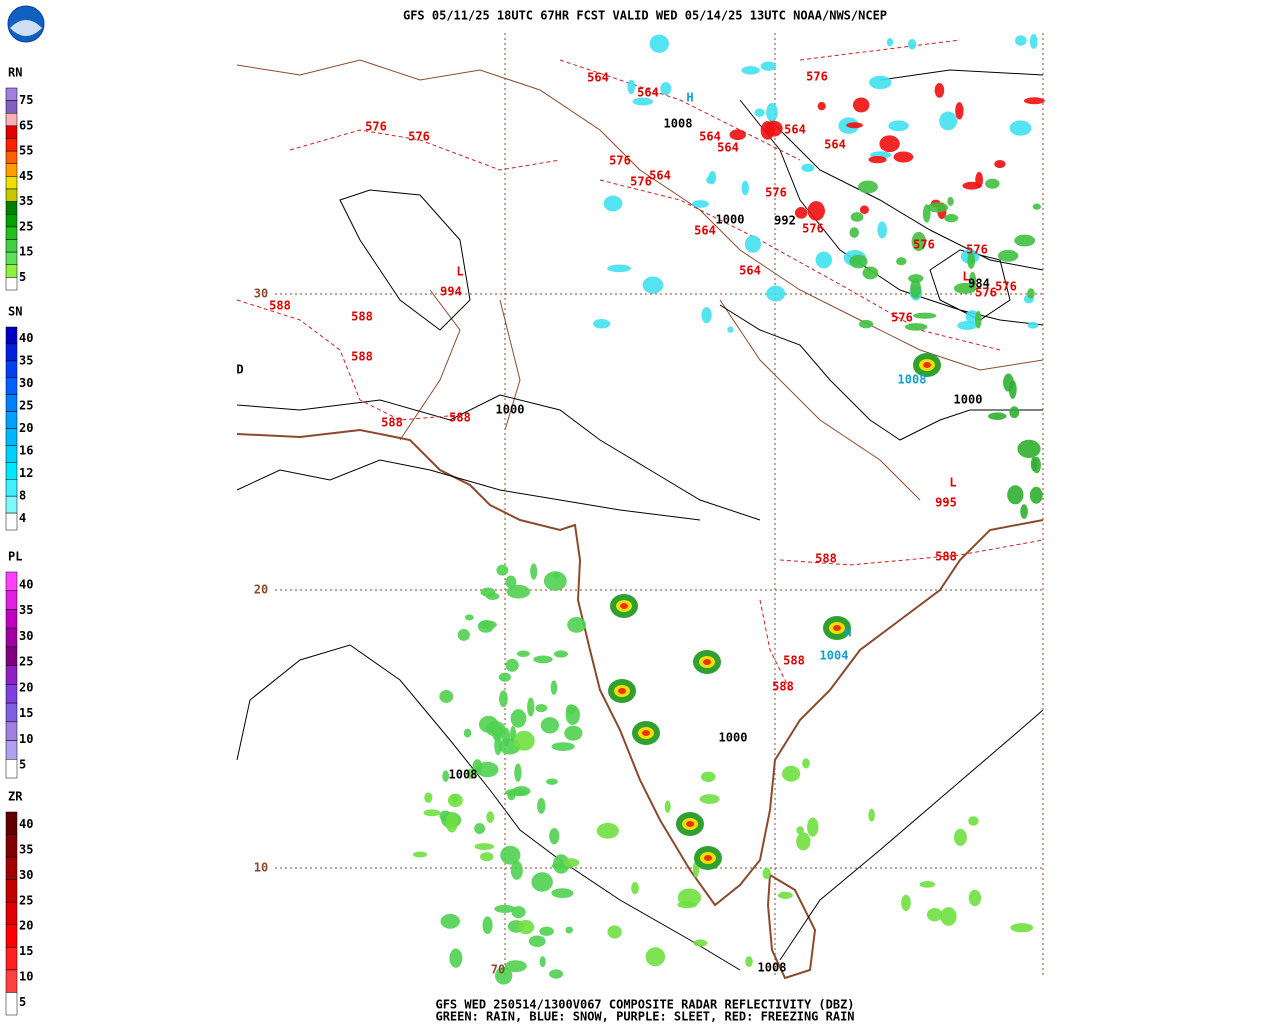  Describe the element at coordinates (965, 277) in the screenshot. I see `red-label: L` at that location.